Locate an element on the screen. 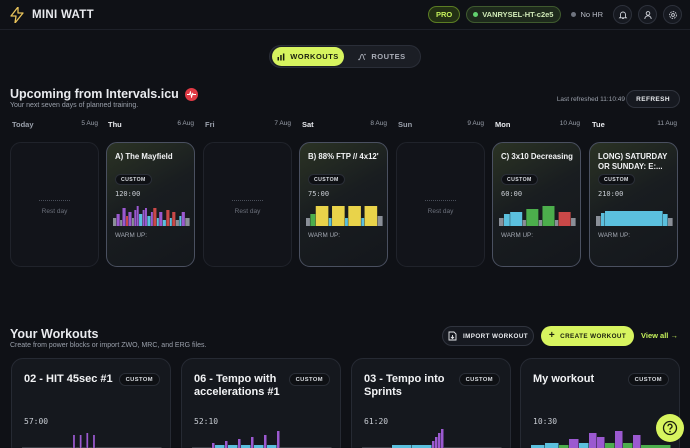 The width and height of the screenshot is (690, 448). workout-card: 03 - Tempo into Sprints CUSTOM 61:20 is located at coordinates (431, 403).